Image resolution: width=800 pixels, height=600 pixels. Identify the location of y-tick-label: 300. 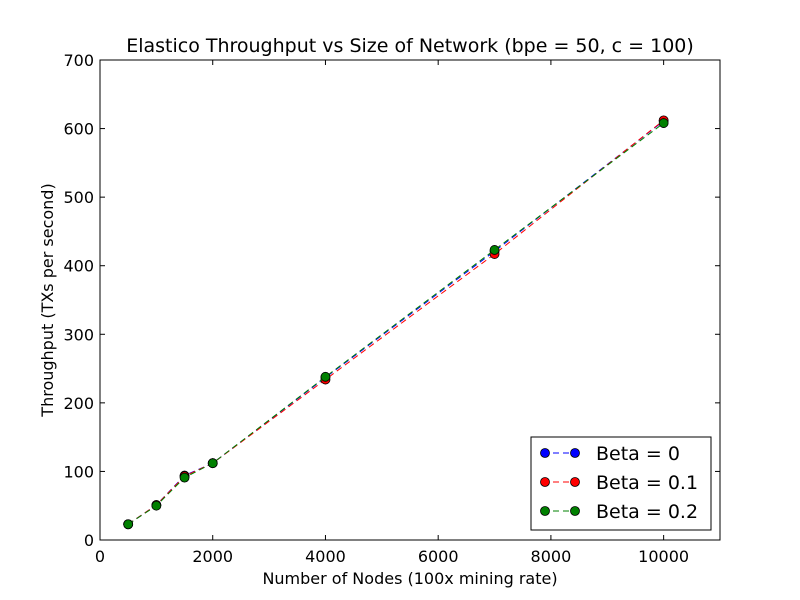
(78, 334).